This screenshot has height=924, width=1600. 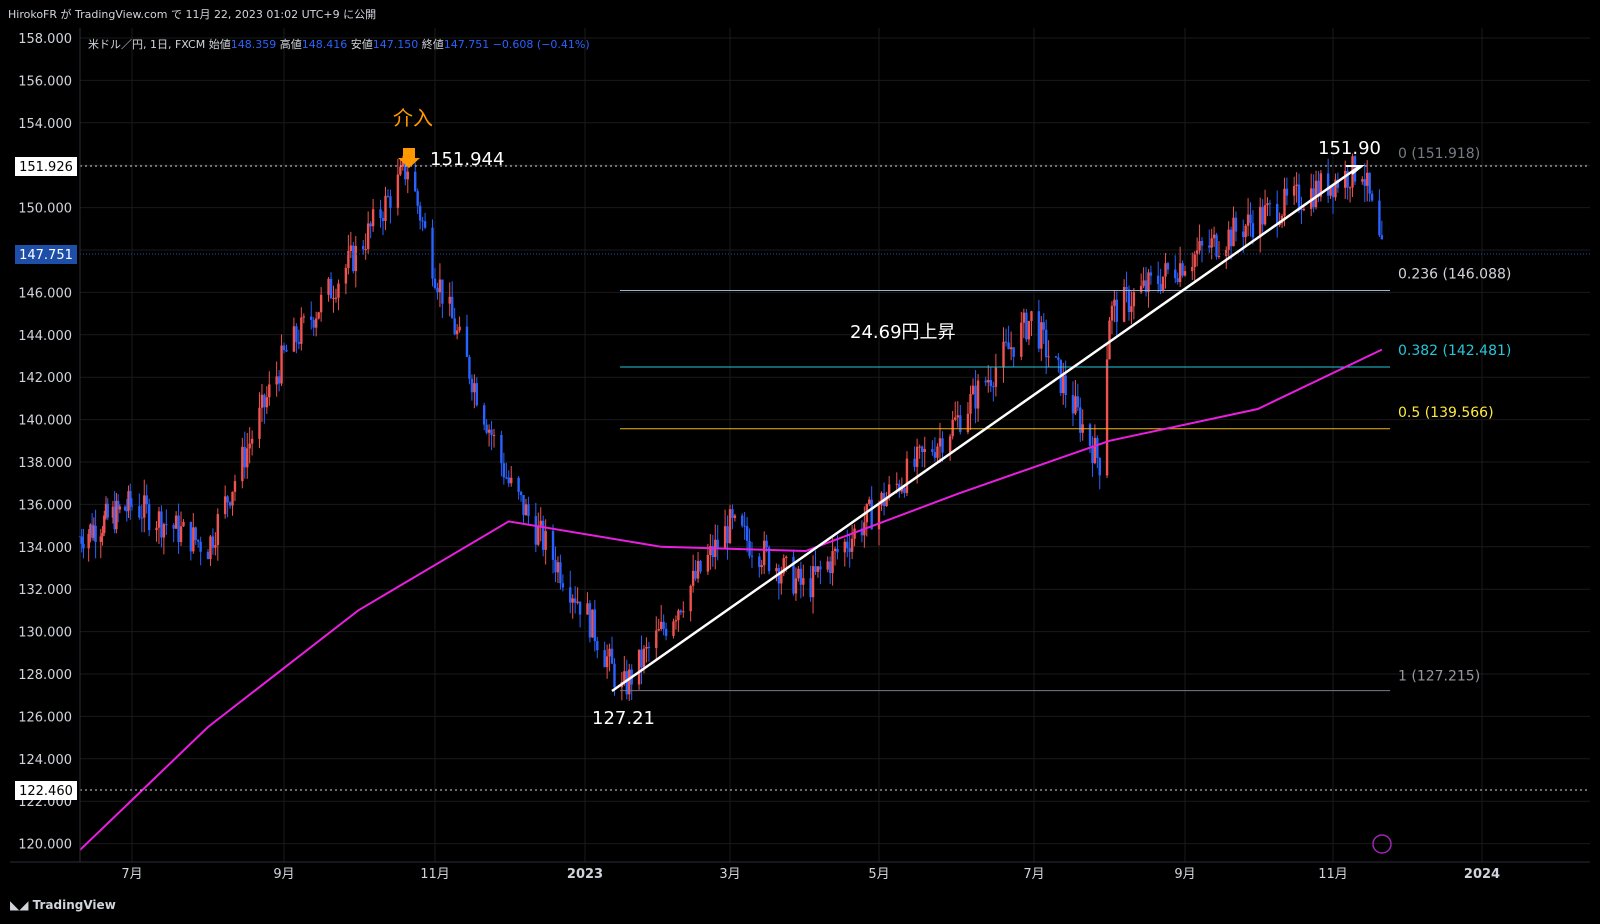 I want to click on close-label: 終値, so click(x=432, y=44).